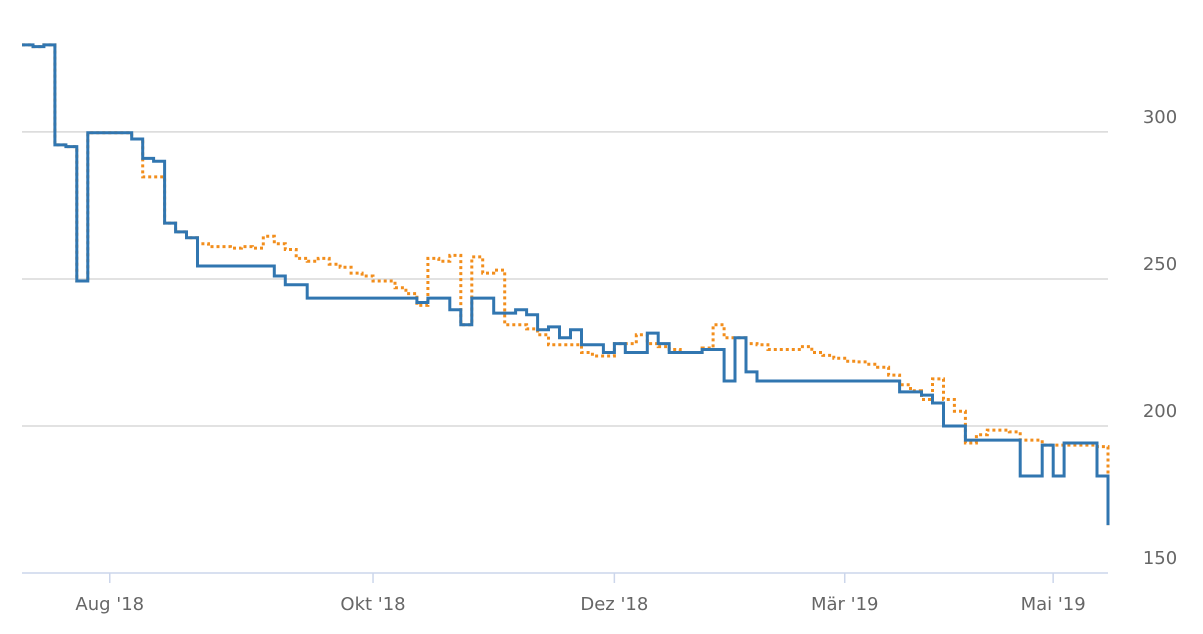  I want to click on y-tick-label: 250, so click(1160, 264).